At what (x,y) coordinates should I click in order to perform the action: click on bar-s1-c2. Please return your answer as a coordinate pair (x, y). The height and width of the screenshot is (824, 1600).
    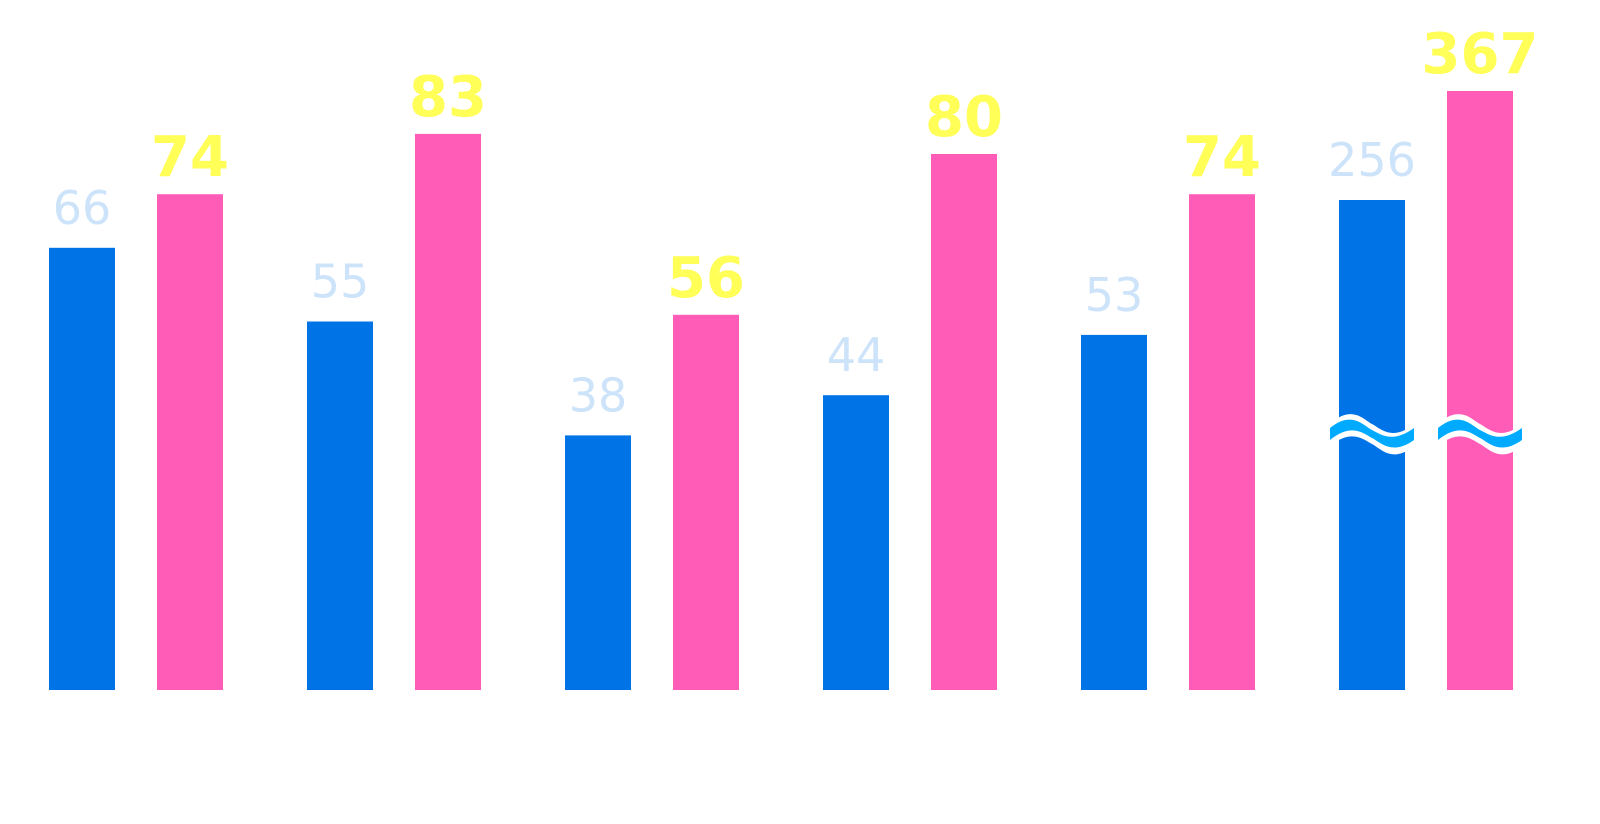
    Looking at the image, I should click on (340, 505).